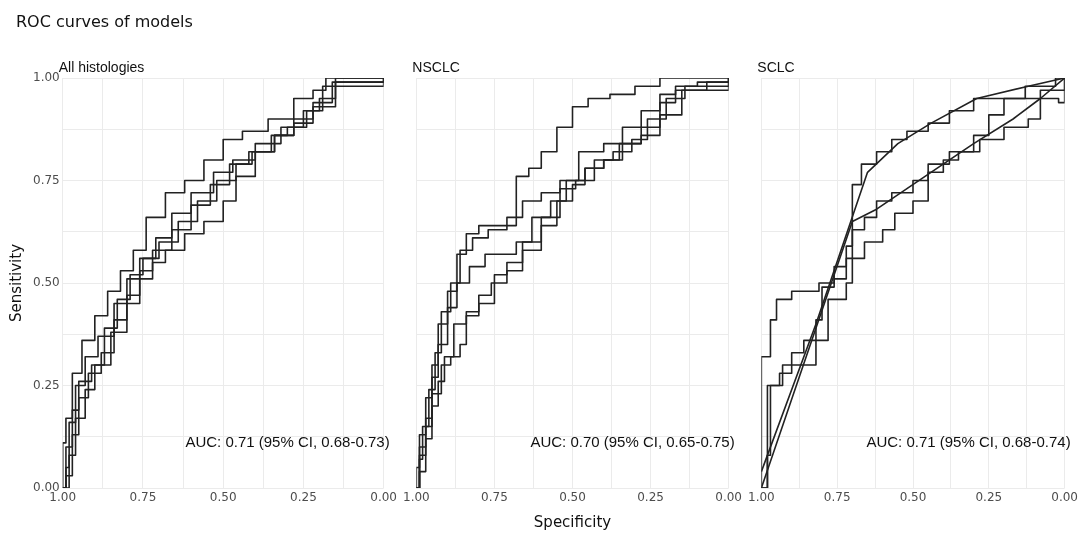 The height and width of the screenshot is (538, 1081). Describe the element at coordinates (46, 179) in the screenshot. I see `y-tick-label: 0.75` at that location.